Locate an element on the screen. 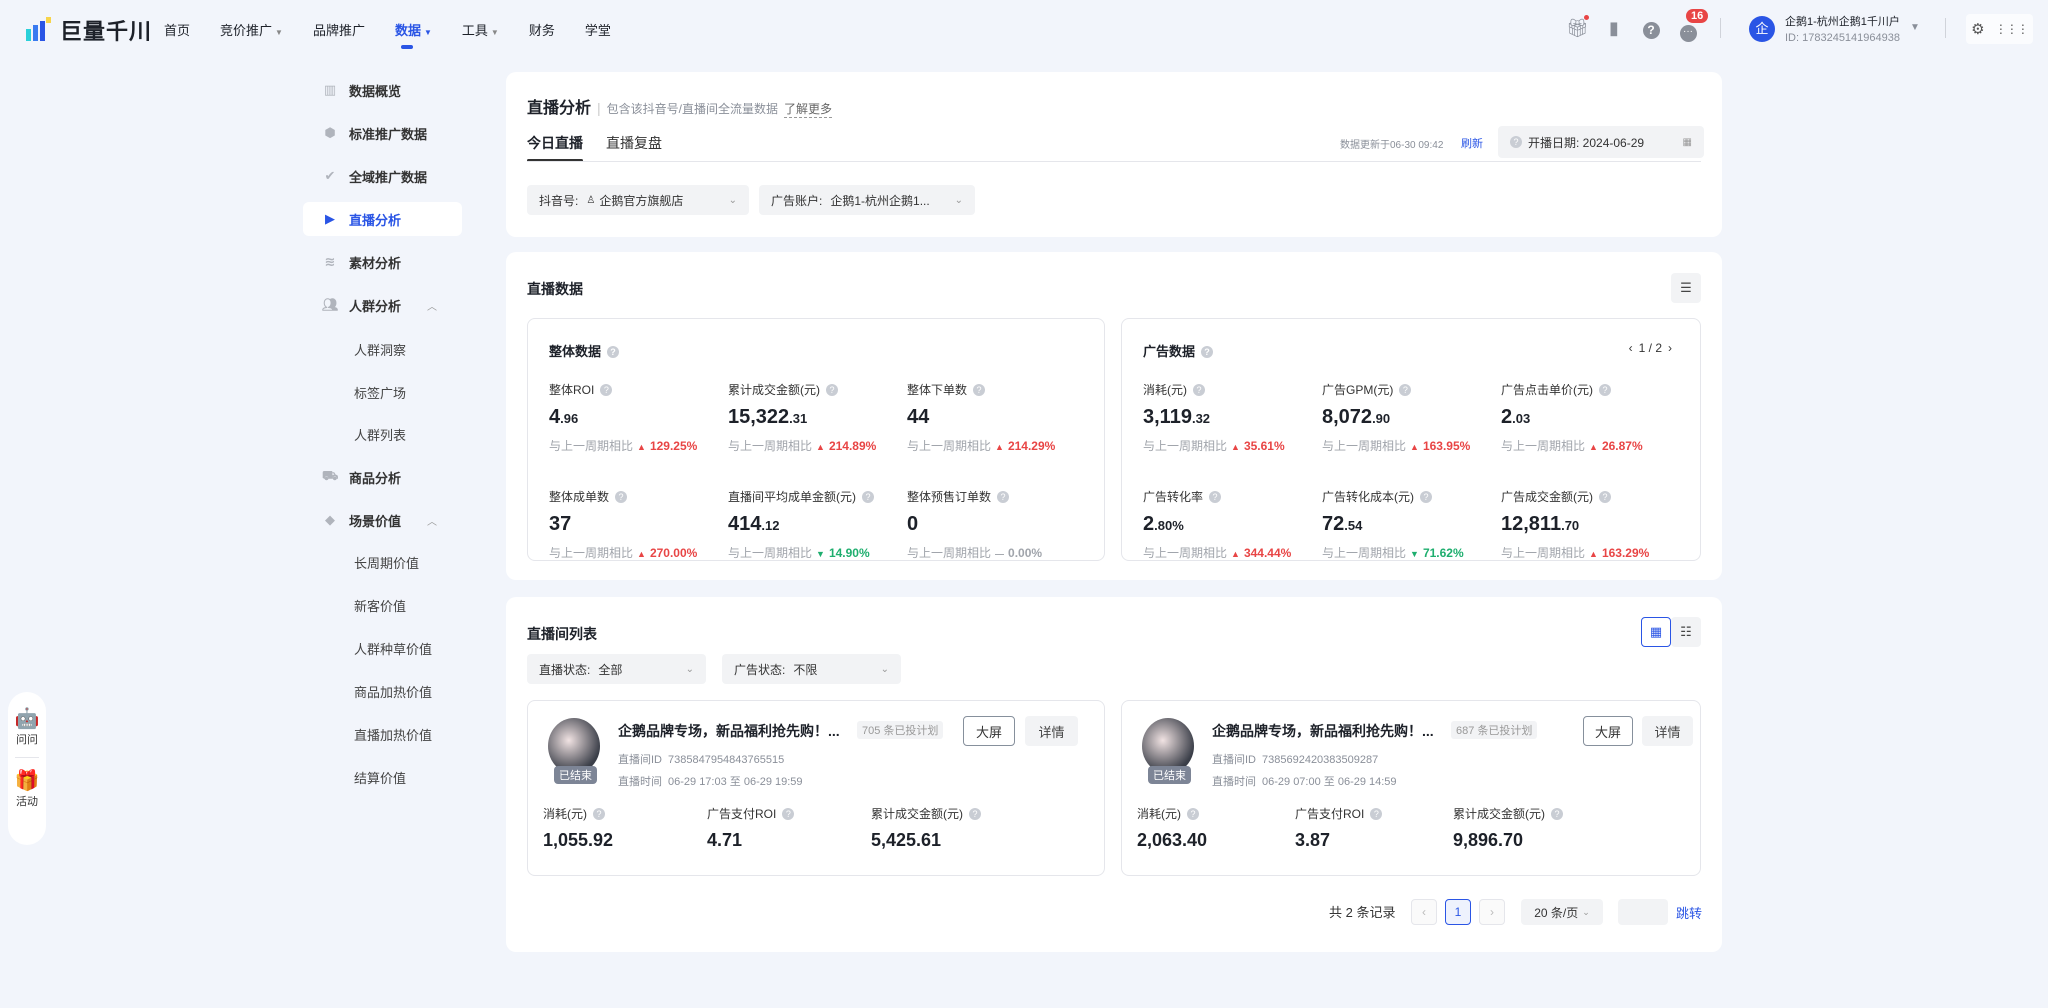 Image resolution: width=2048 pixels, height=1008 pixels. nav-item: 竞价推广 ▼ is located at coordinates (251, 29).